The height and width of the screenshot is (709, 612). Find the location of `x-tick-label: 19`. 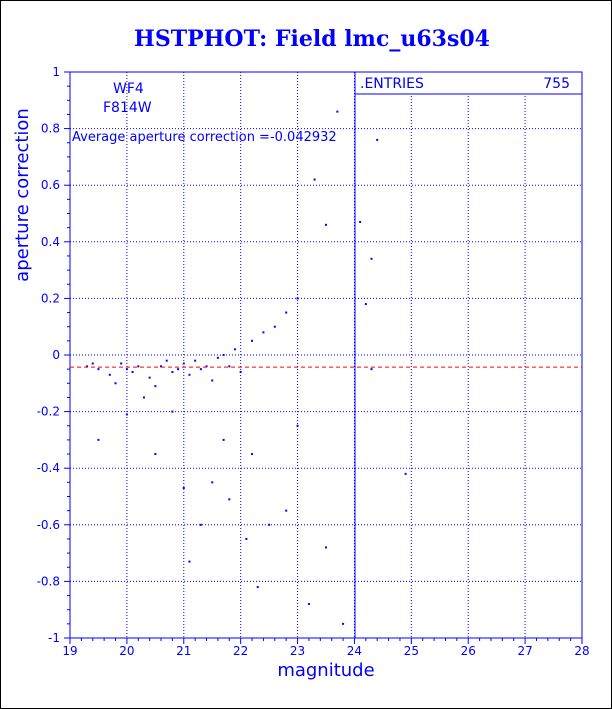

x-tick-label: 19 is located at coordinates (69, 651).